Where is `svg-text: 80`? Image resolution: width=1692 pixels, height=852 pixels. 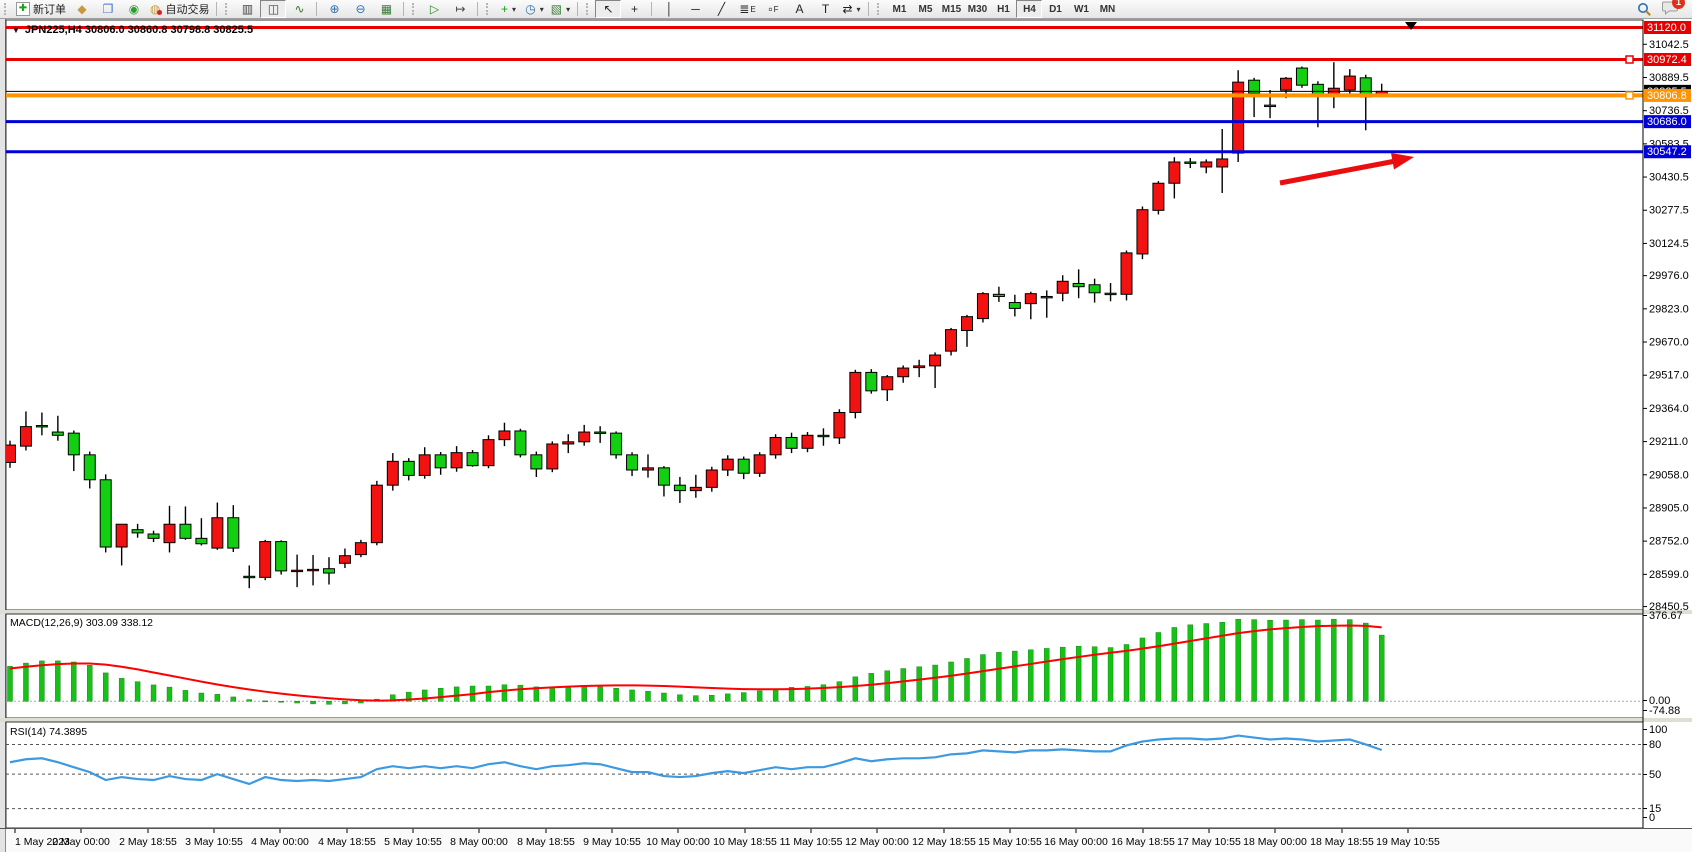
svg-text: 80 is located at coordinates (1655, 745).